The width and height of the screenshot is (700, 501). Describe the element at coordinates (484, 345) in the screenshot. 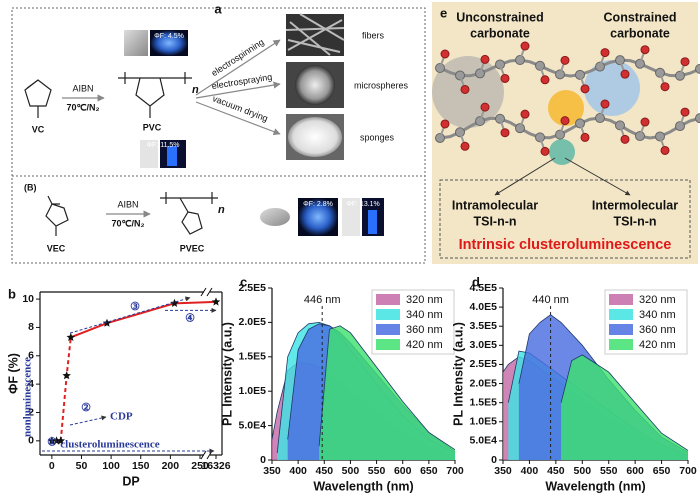

I see `y-tick-label: 3.0E5` at that location.